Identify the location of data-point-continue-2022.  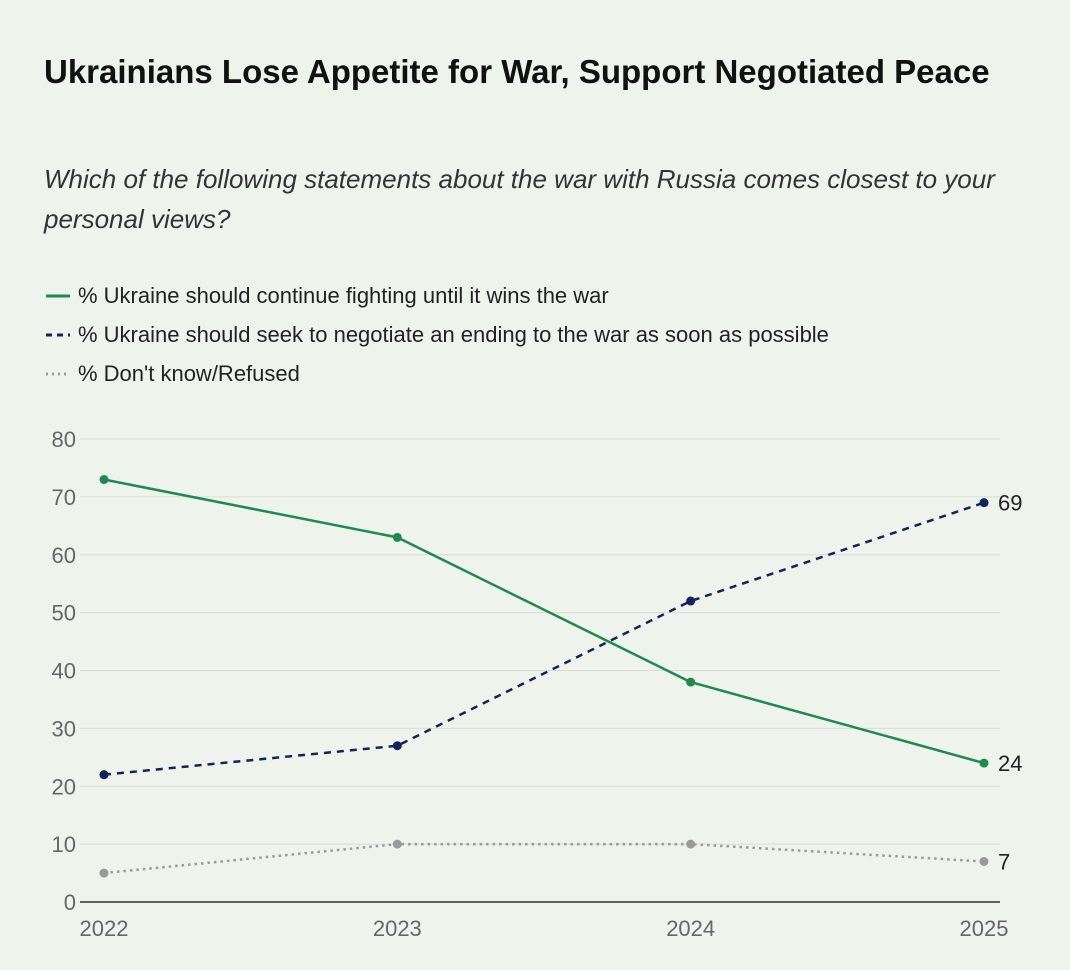
(104, 480).